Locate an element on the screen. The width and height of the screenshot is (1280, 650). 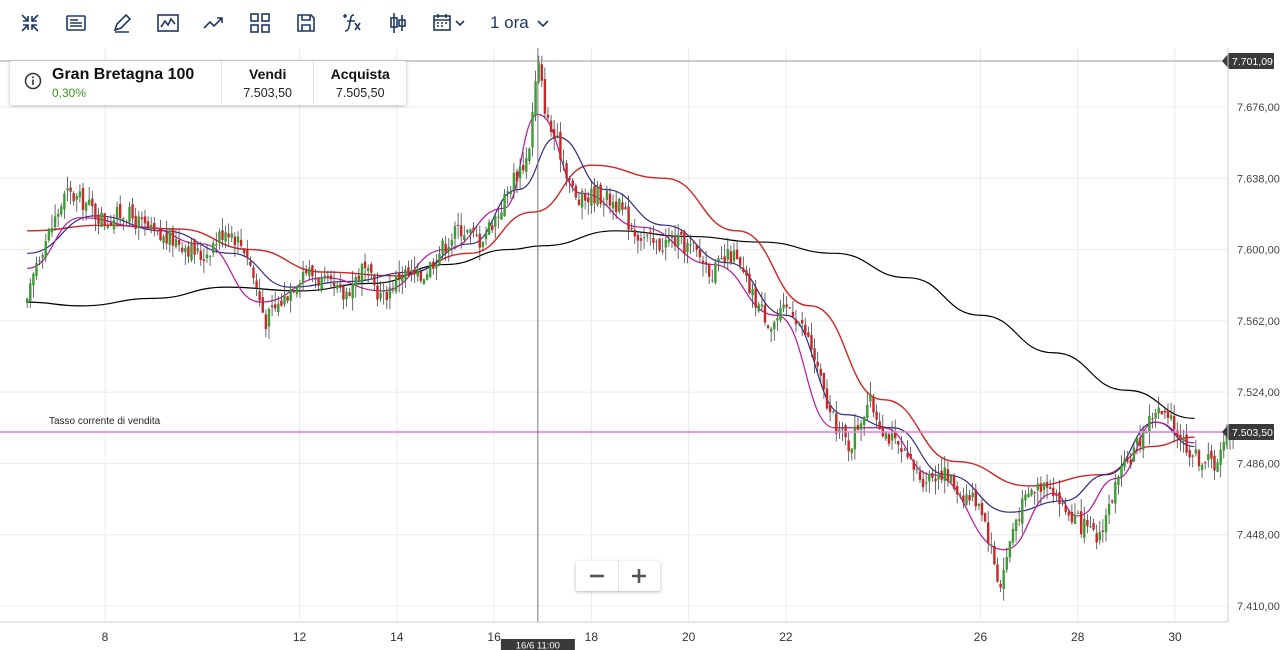
timeframe-select: 1 ora is located at coordinates (519, 23).